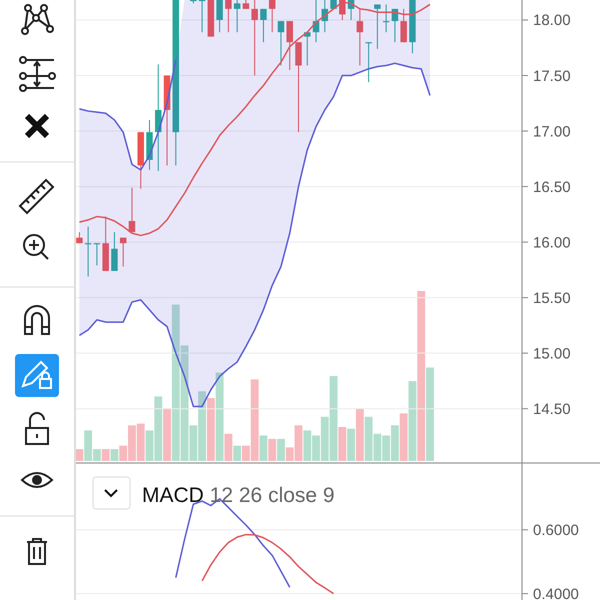 This screenshot has width=600, height=600. Describe the element at coordinates (238, 495) in the screenshot. I see `text: MACD 12 26 close 9` at that location.